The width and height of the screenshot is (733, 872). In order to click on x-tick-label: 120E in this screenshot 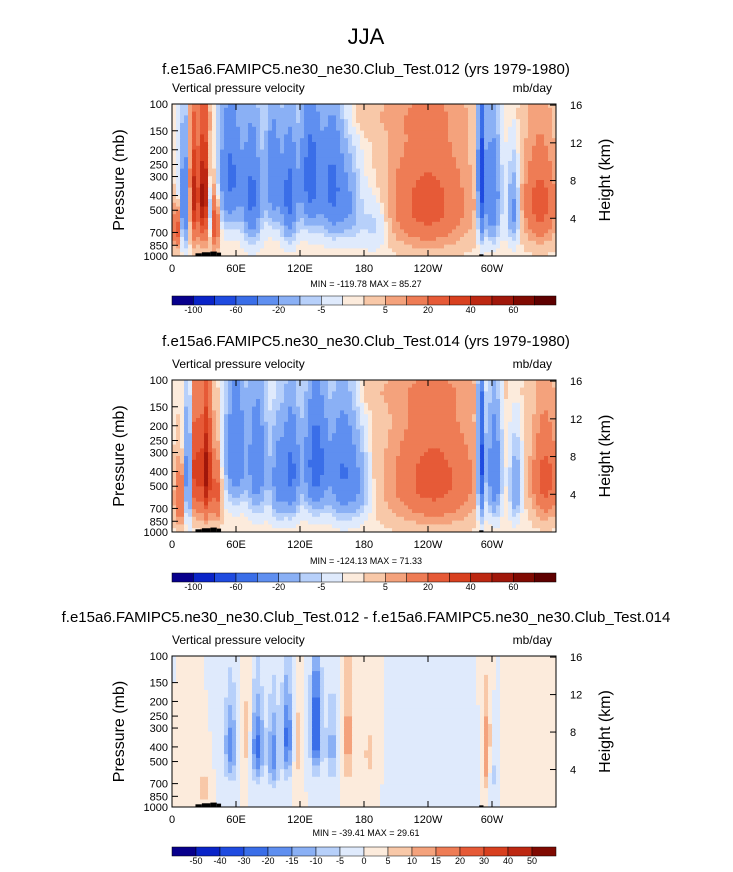, I will do `click(300, 269)`.